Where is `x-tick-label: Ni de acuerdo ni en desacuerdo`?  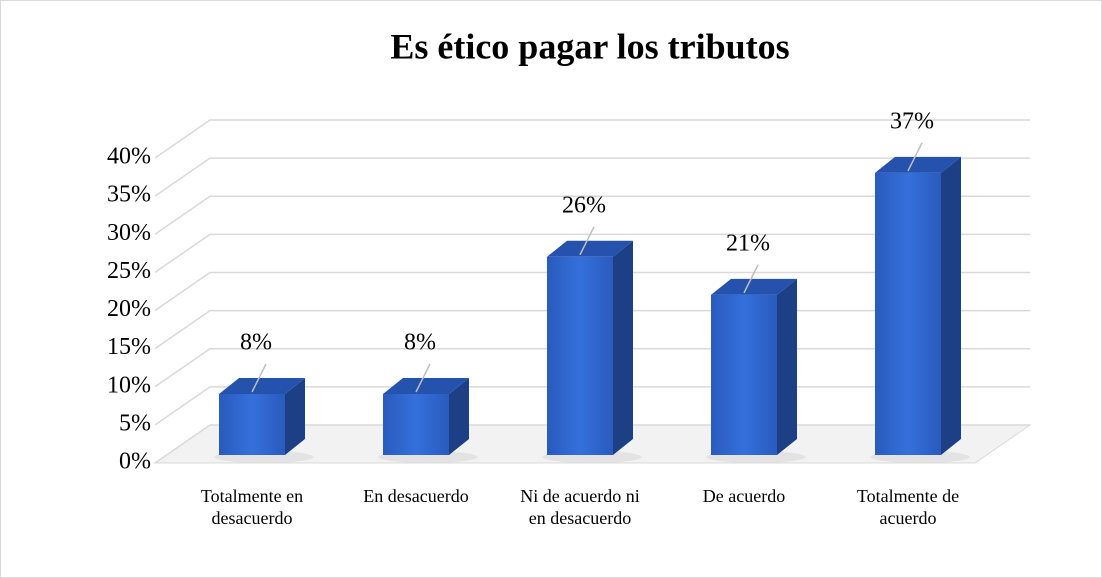 x-tick-label: Ni de acuerdo ni en desacuerdo is located at coordinates (580, 507).